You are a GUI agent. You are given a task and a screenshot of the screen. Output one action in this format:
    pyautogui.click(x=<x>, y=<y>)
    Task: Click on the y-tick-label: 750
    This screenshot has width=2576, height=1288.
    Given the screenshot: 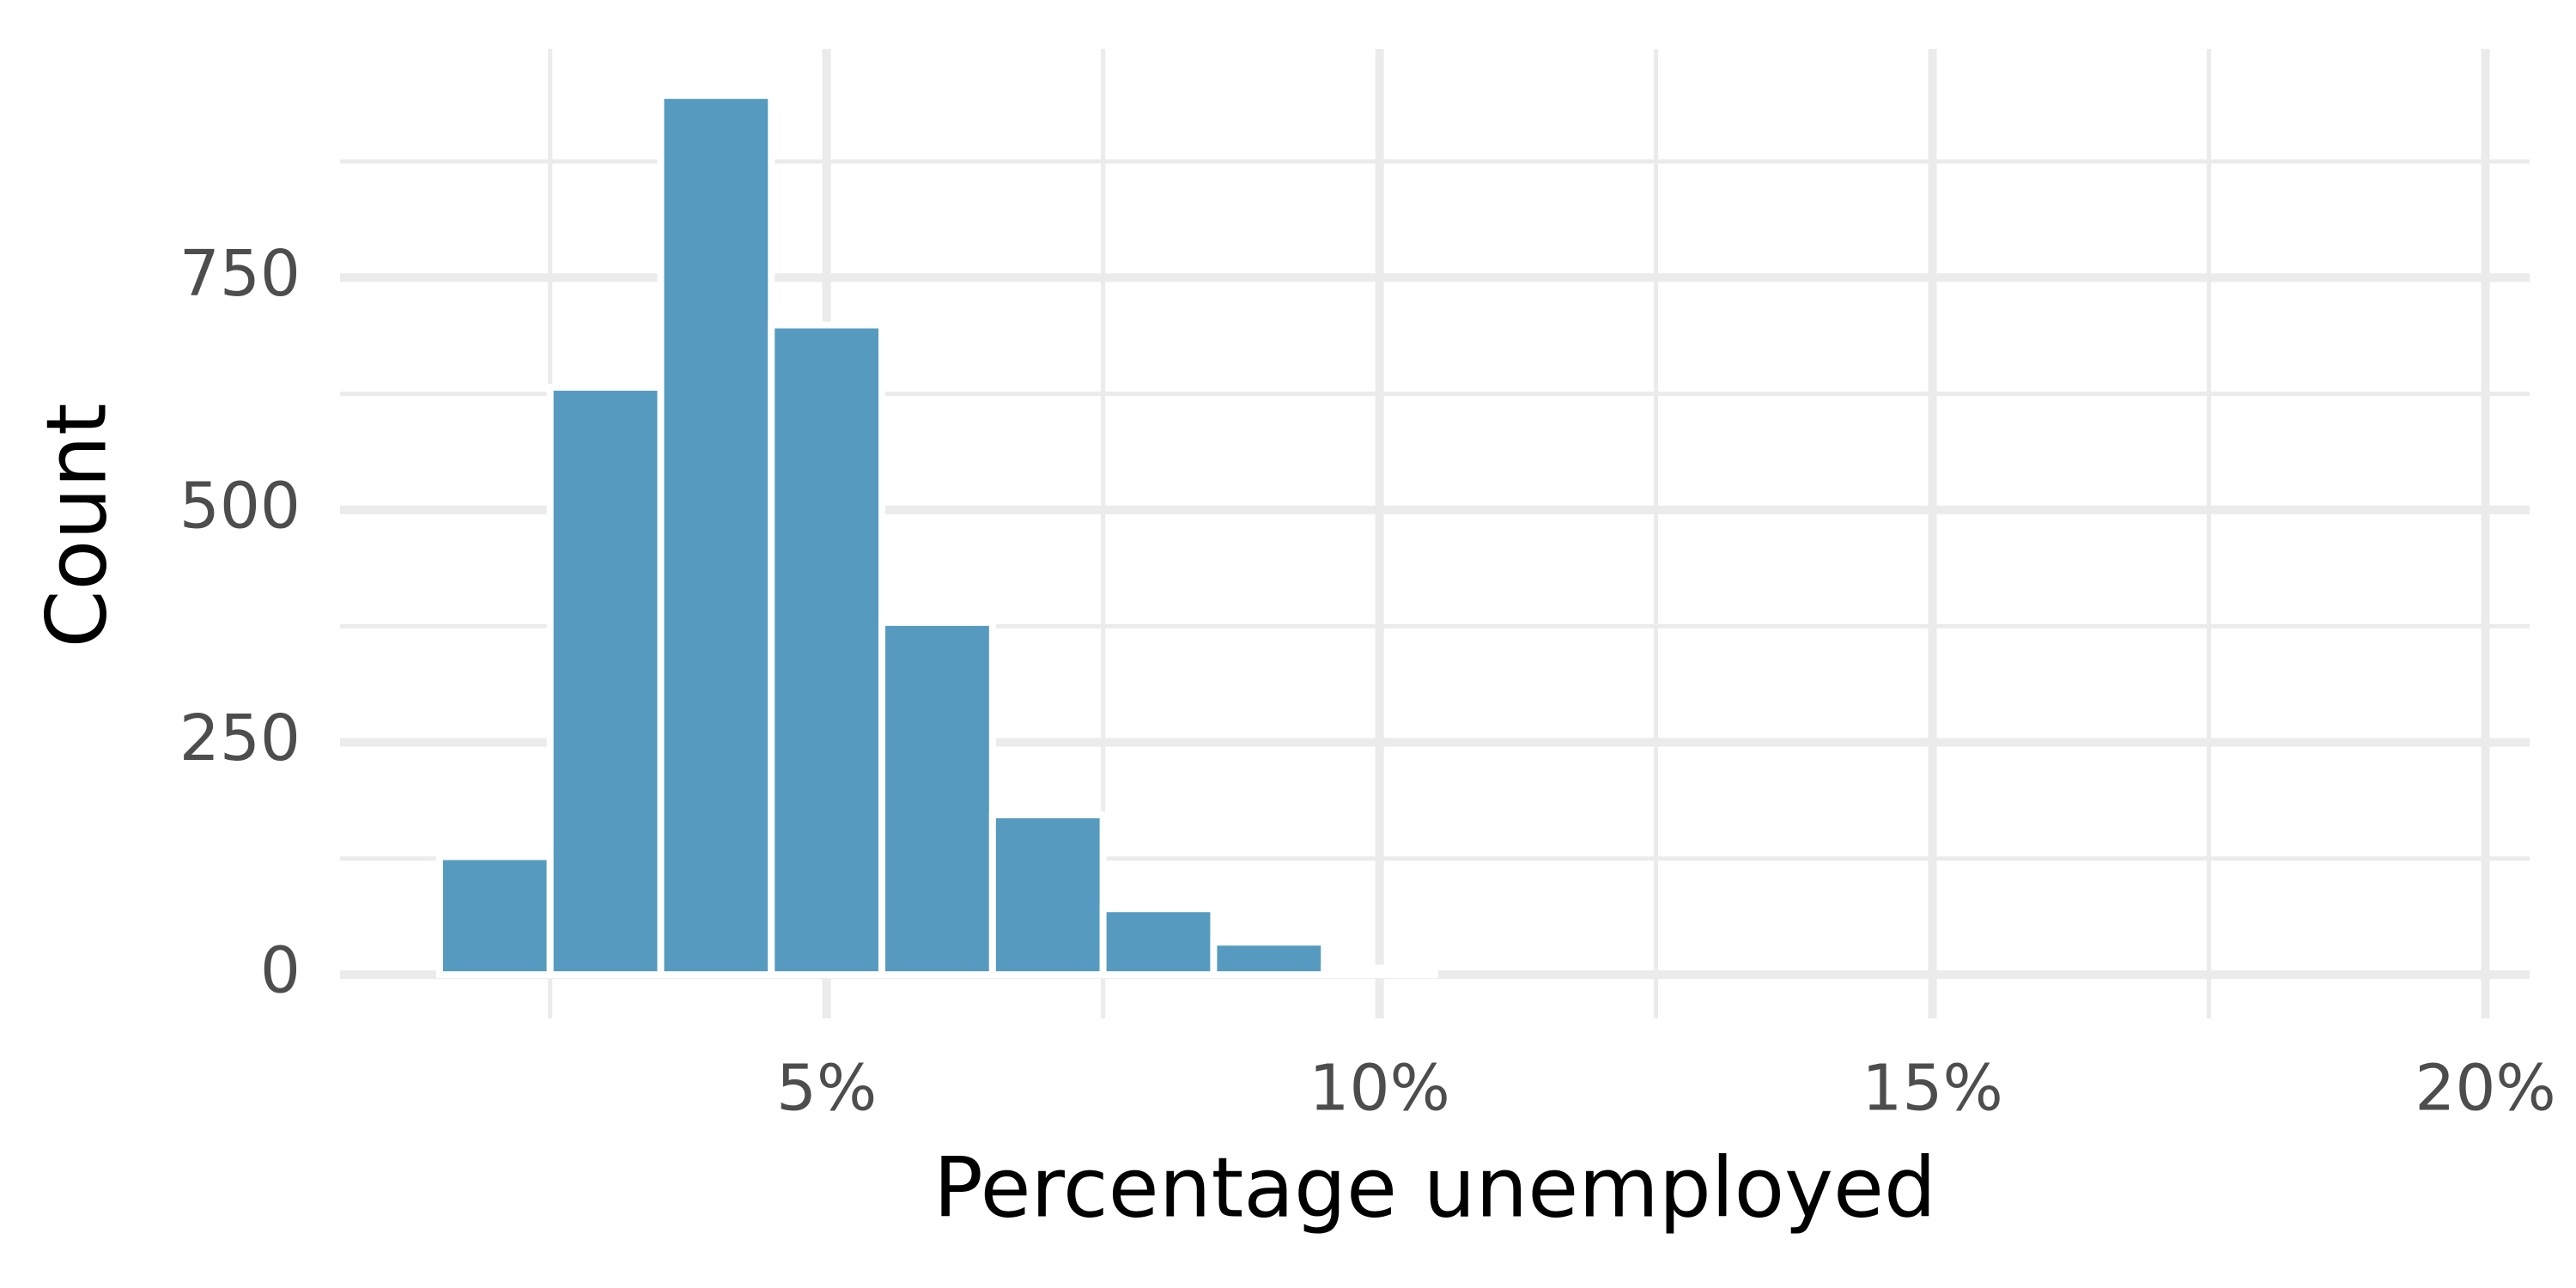 What is the action you would take?
    pyautogui.click(x=240, y=274)
    